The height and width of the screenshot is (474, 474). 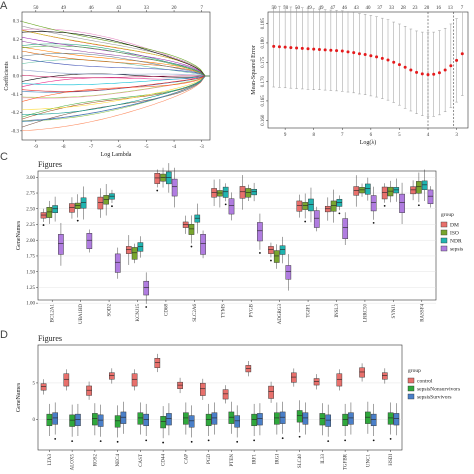 I want to click on y-tick-label: -0.2, so click(x=15, y=113).